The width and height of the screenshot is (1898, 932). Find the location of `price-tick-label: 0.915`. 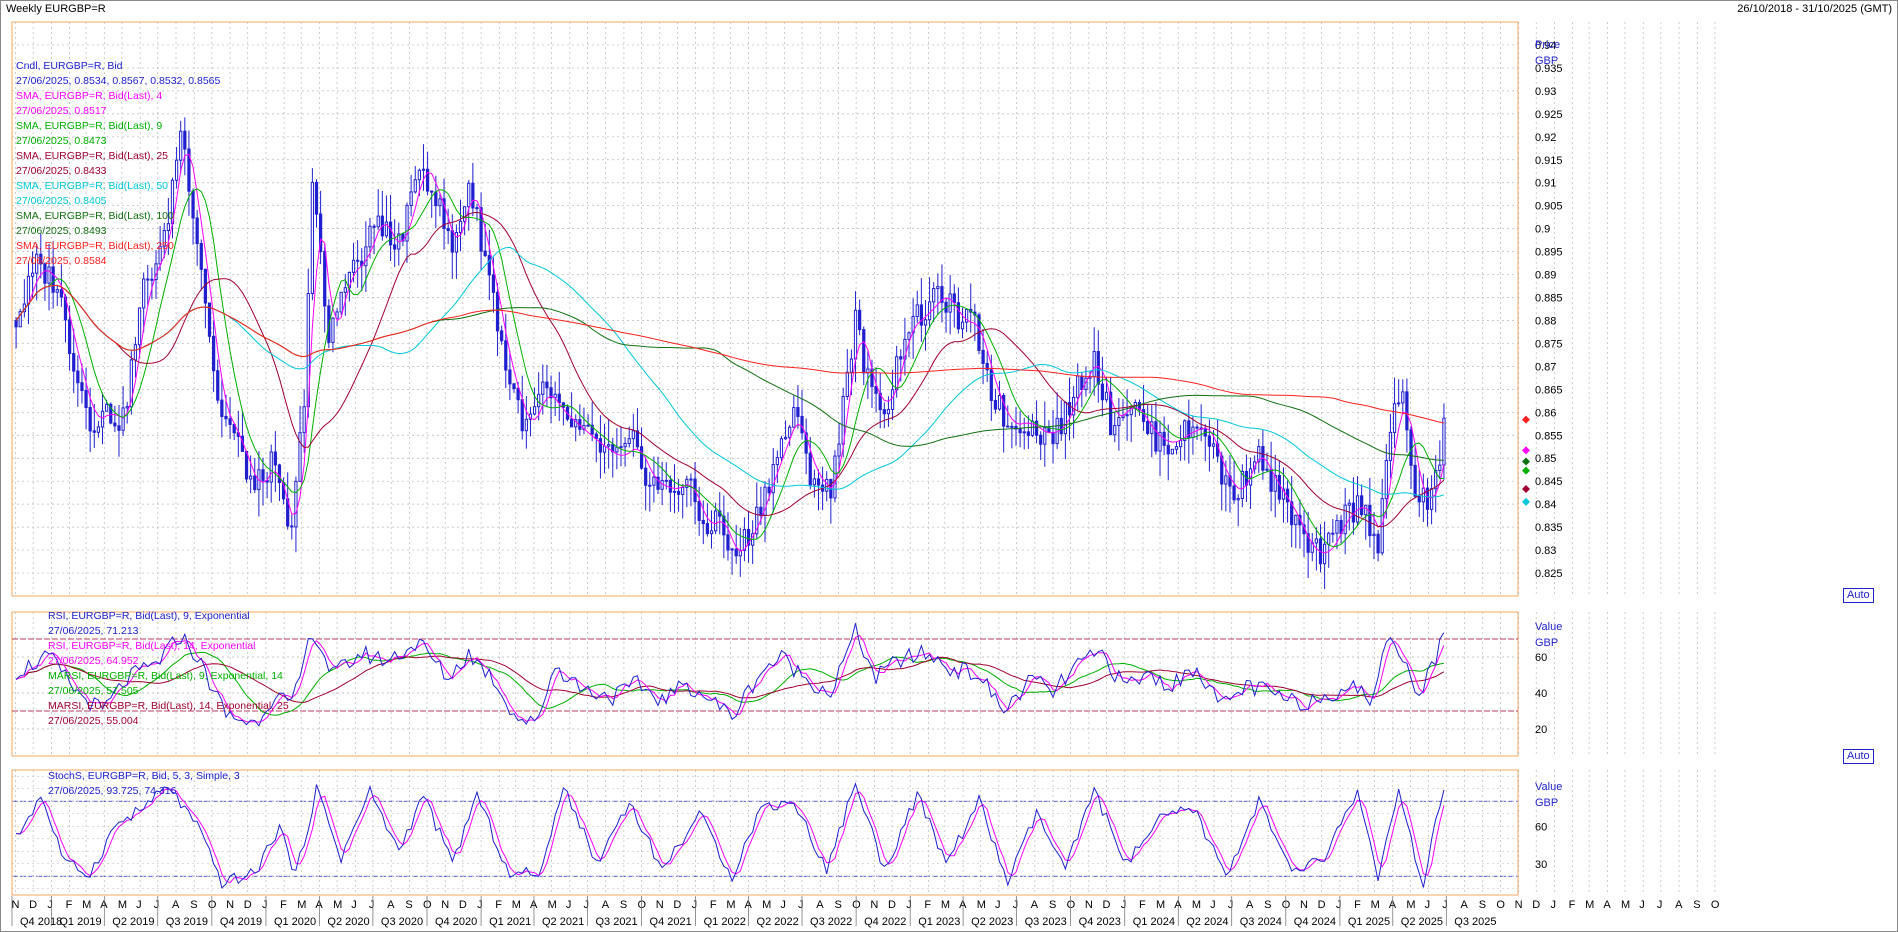

price-tick-label: 0.915 is located at coordinates (1549, 161).